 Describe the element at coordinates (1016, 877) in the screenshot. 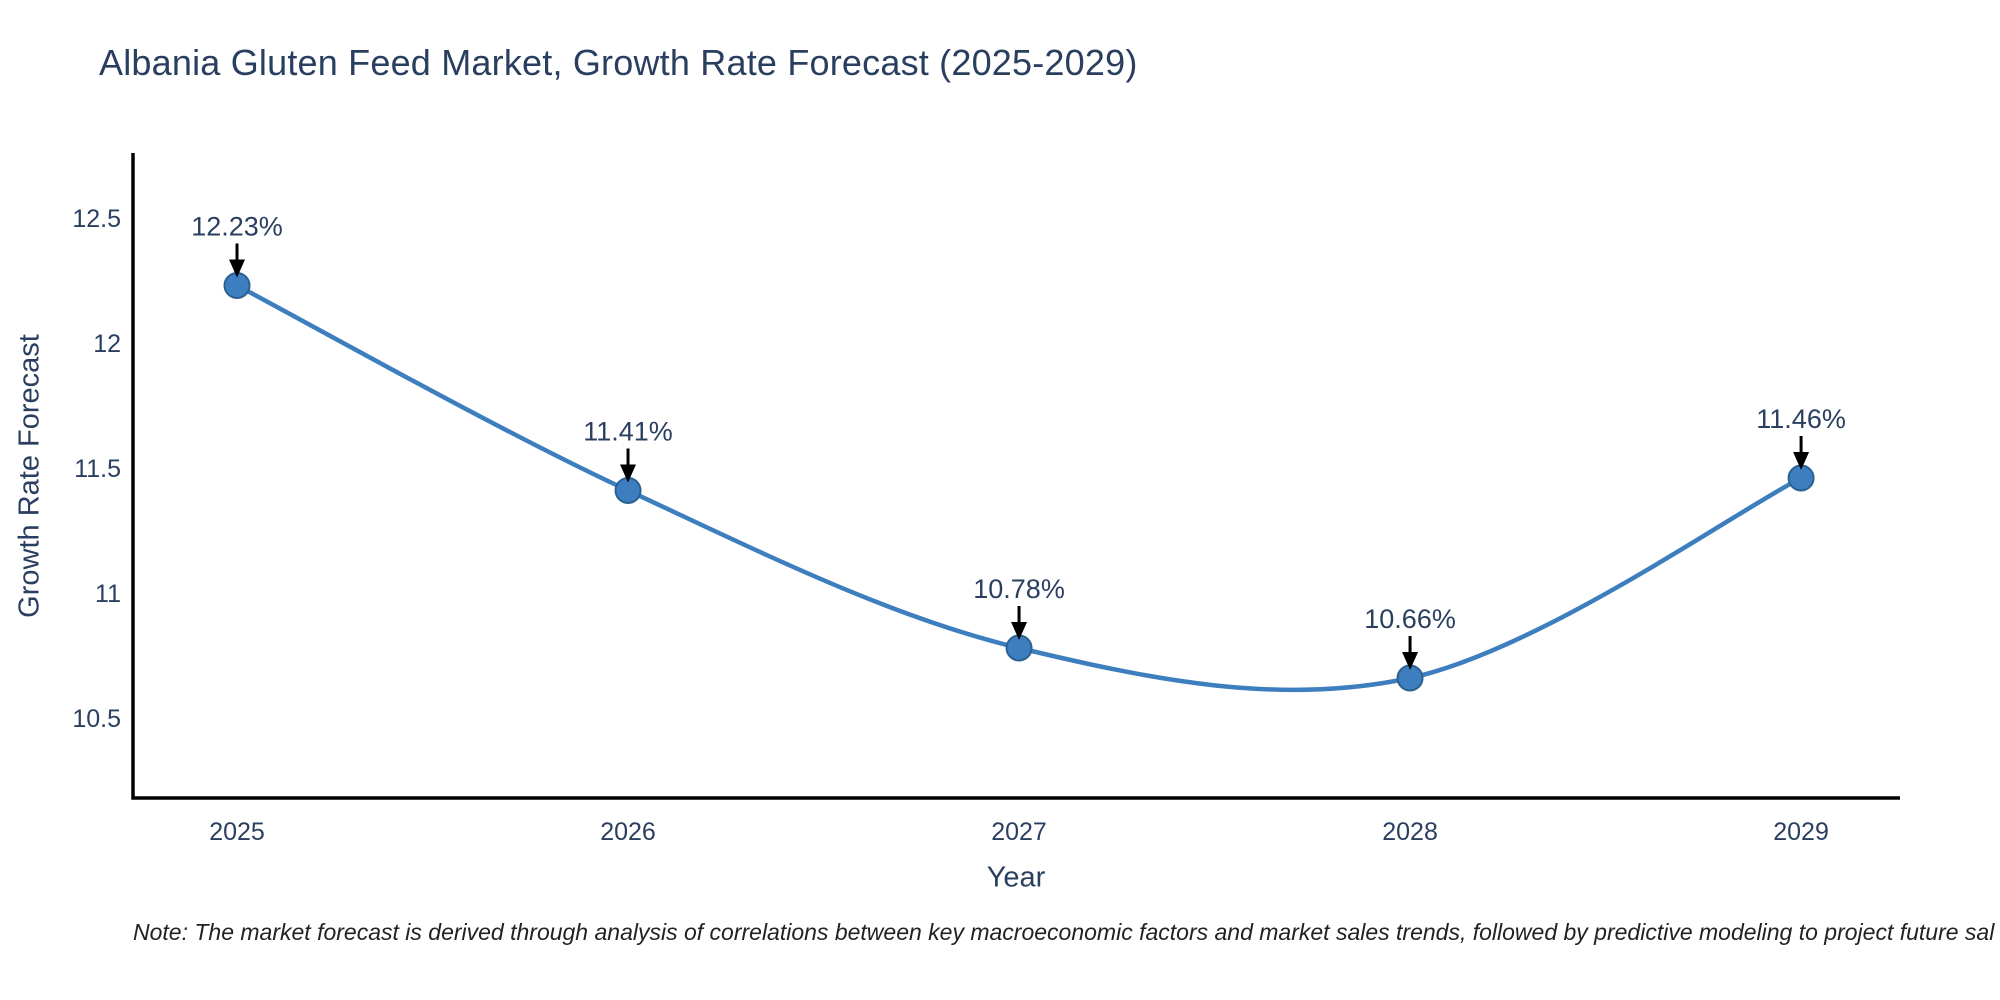

I see `x-axis-title: Year` at that location.